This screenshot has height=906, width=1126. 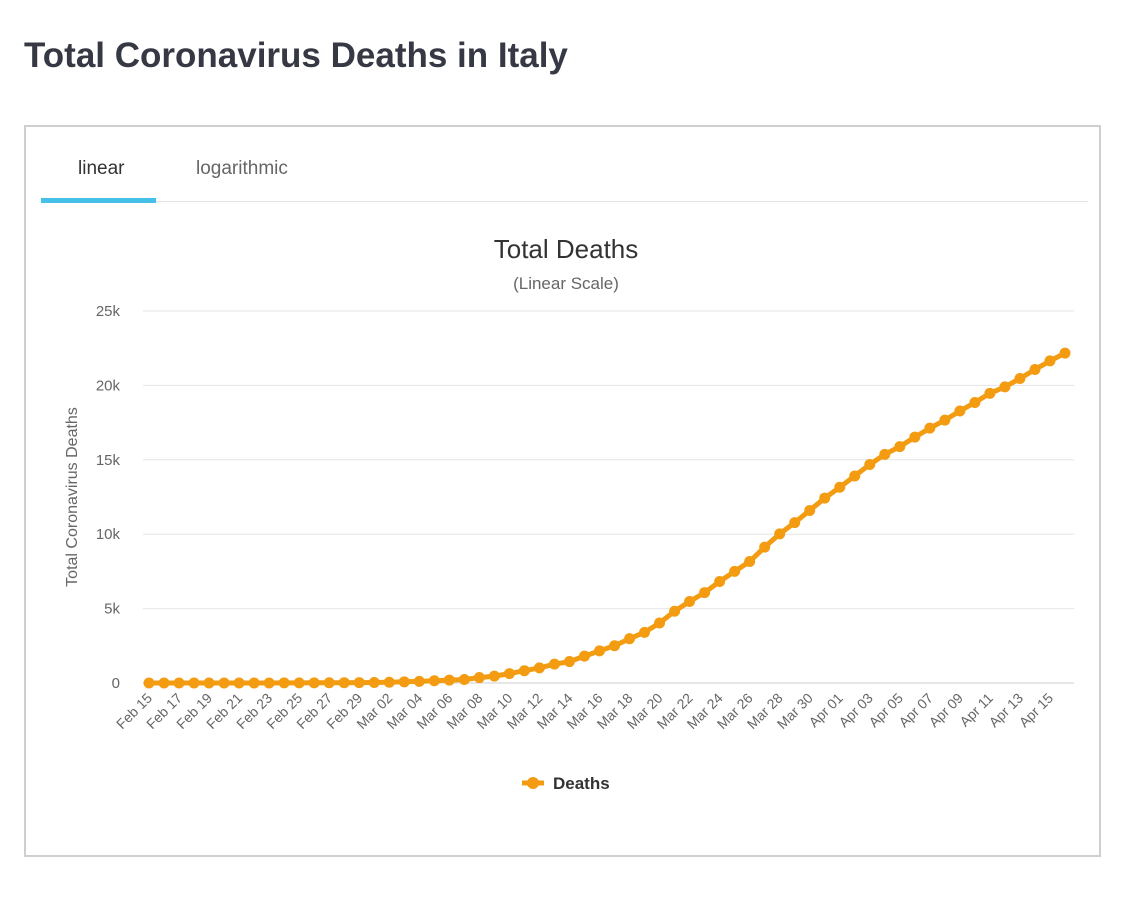 What do you see at coordinates (72, 497) in the screenshot?
I see `y-axis-label: Total Coronavirus Deaths` at bounding box center [72, 497].